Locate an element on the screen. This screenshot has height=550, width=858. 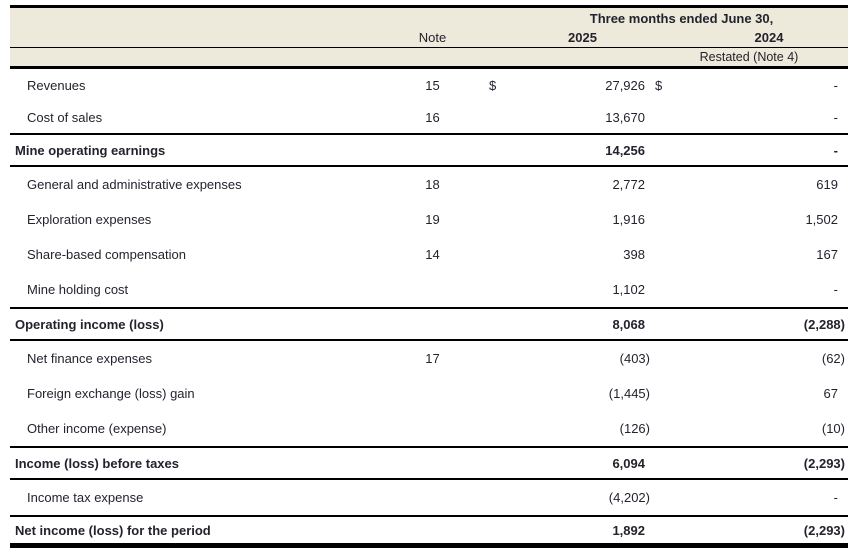
row-label: Mine operating earnings is located at coordinates (90, 150).